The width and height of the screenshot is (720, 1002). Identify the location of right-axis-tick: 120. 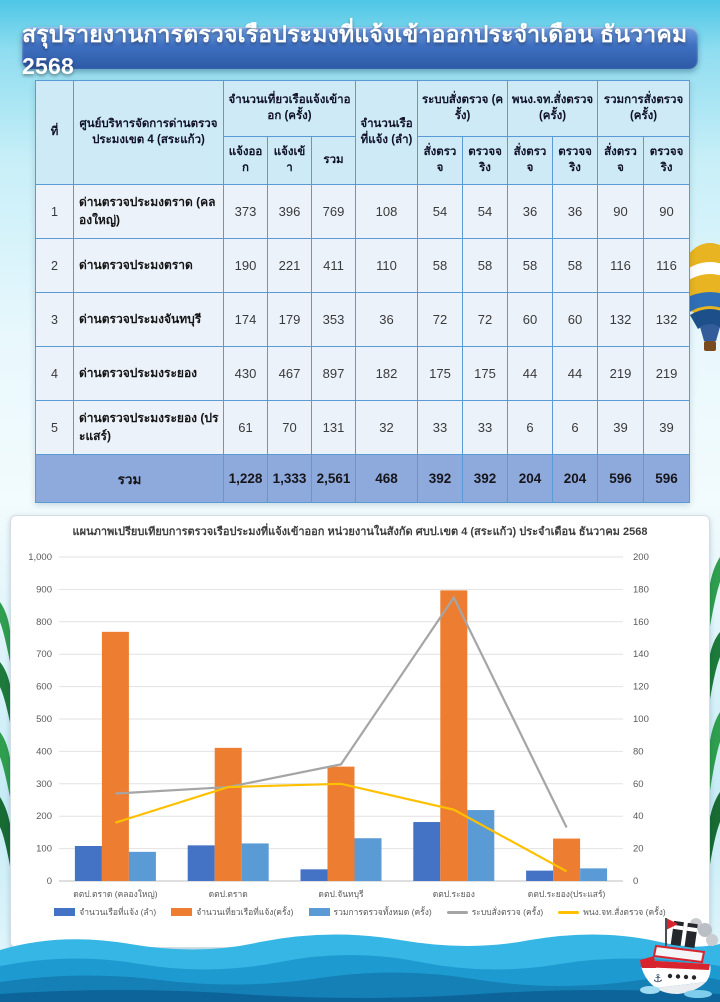
(641, 687).